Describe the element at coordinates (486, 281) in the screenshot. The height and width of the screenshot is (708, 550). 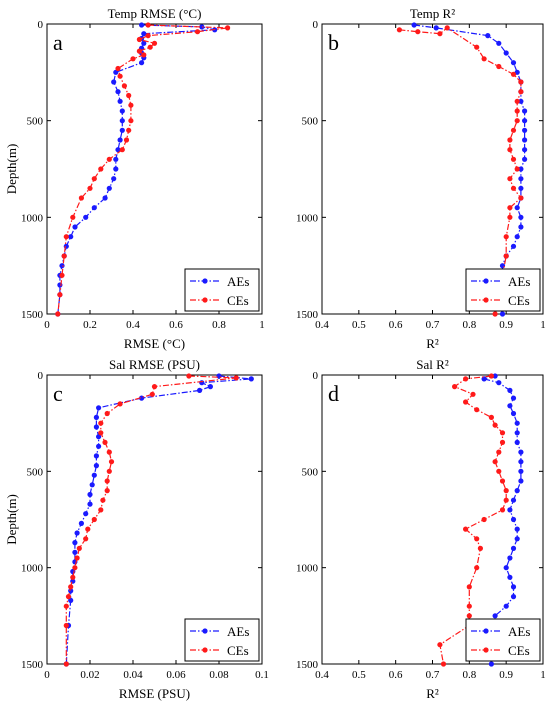
I see `legend-marker` at that location.